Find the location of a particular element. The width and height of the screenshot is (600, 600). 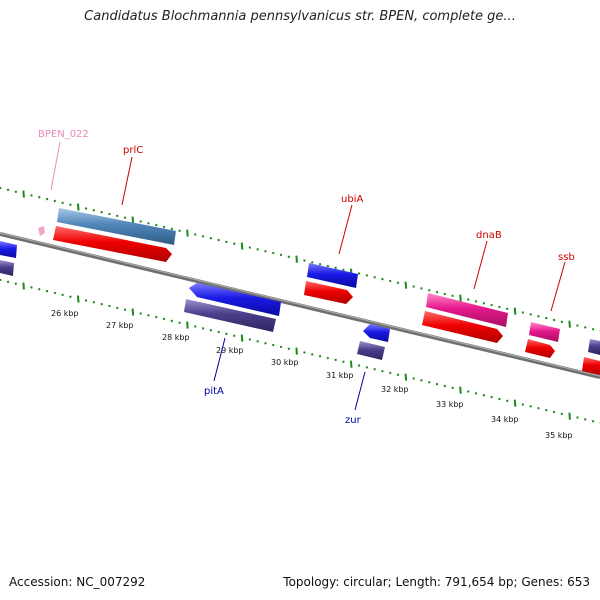

gene-partial-left is located at coordinates (8, 249).